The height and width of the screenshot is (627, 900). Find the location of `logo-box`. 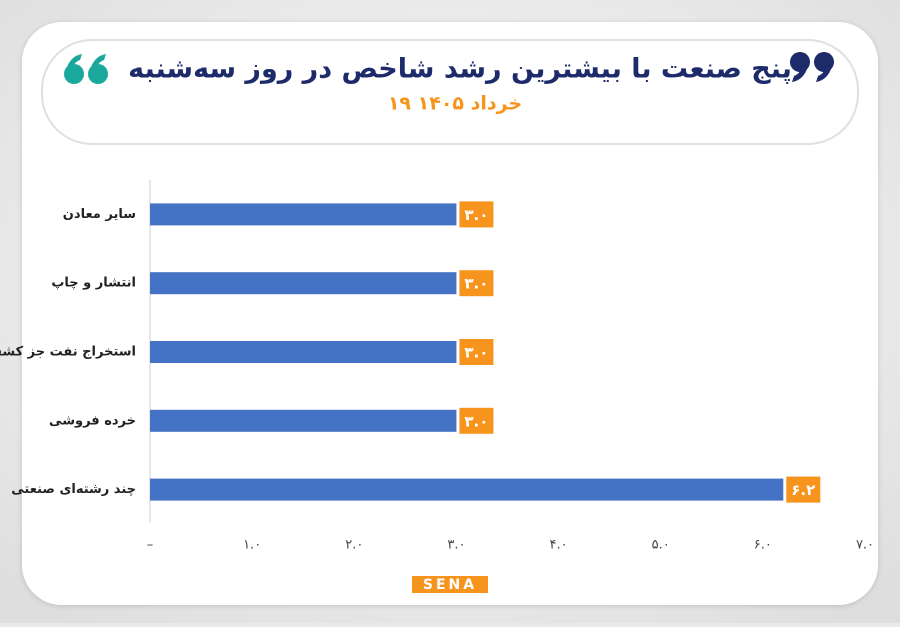

logo-box is located at coordinates (450, 584).